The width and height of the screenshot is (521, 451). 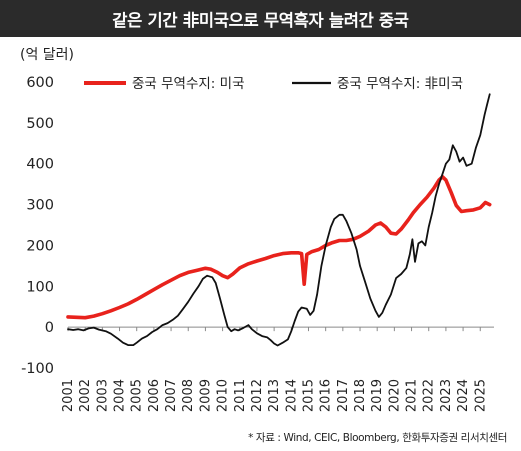 I want to click on x-tick-label: 2020, so click(x=394, y=395).